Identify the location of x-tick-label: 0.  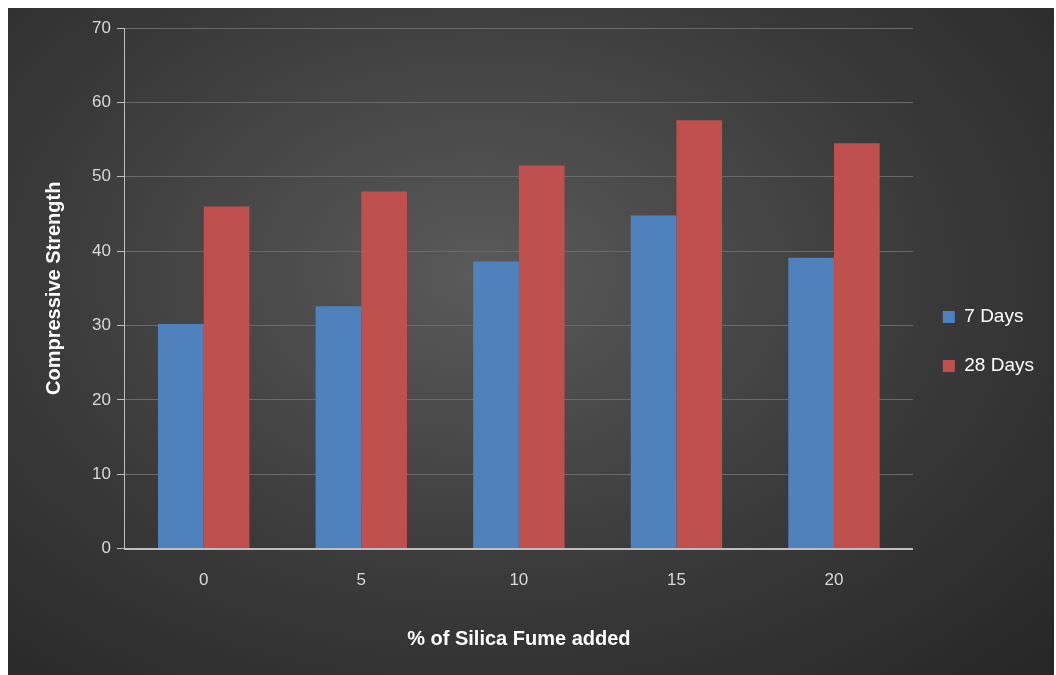
(203, 580).